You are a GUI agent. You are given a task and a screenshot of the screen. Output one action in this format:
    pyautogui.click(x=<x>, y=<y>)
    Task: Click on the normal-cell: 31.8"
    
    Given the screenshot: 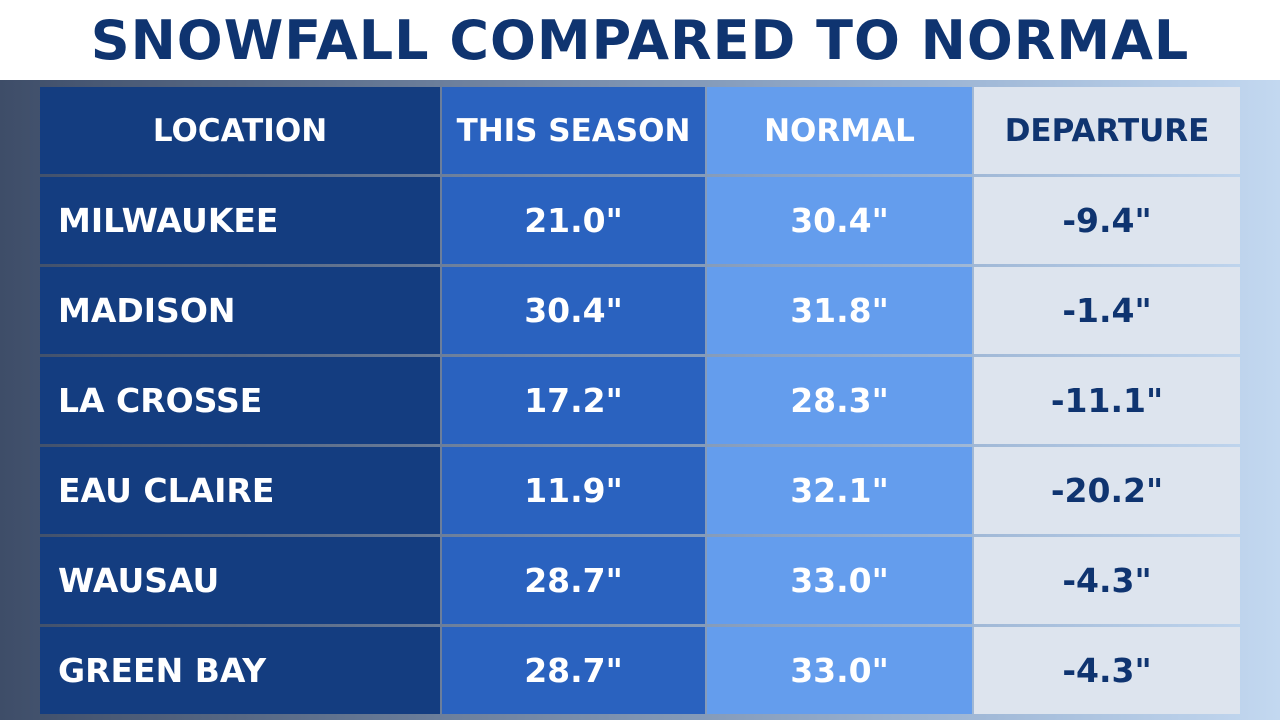 What is the action you would take?
    pyautogui.click(x=839, y=310)
    